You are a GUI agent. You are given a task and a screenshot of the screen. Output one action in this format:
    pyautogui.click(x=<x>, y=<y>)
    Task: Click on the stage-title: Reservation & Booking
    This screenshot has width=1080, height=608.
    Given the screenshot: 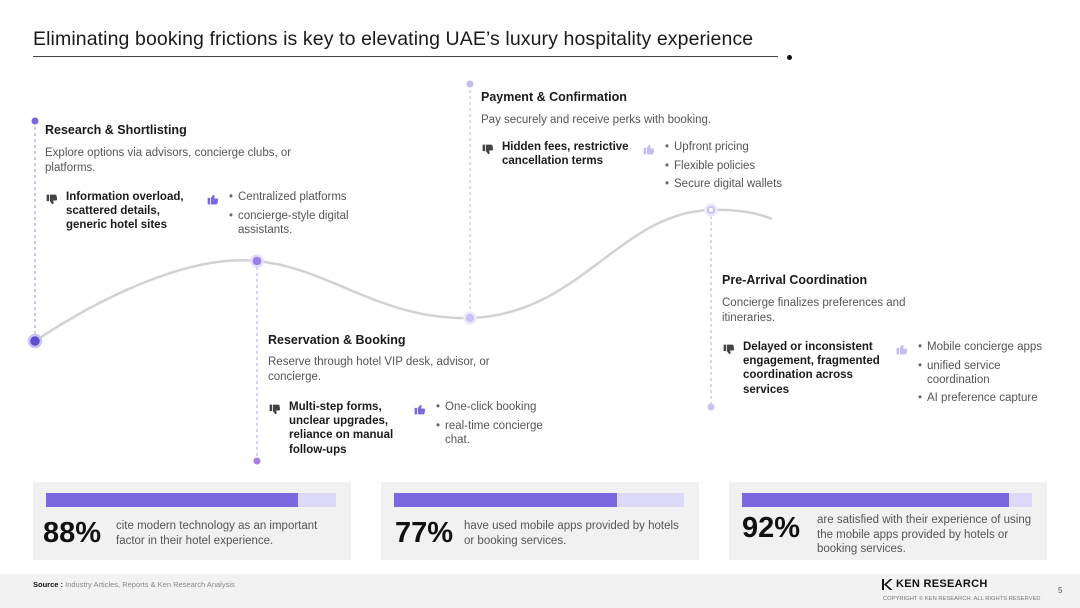 What is the action you would take?
    pyautogui.click(x=337, y=340)
    